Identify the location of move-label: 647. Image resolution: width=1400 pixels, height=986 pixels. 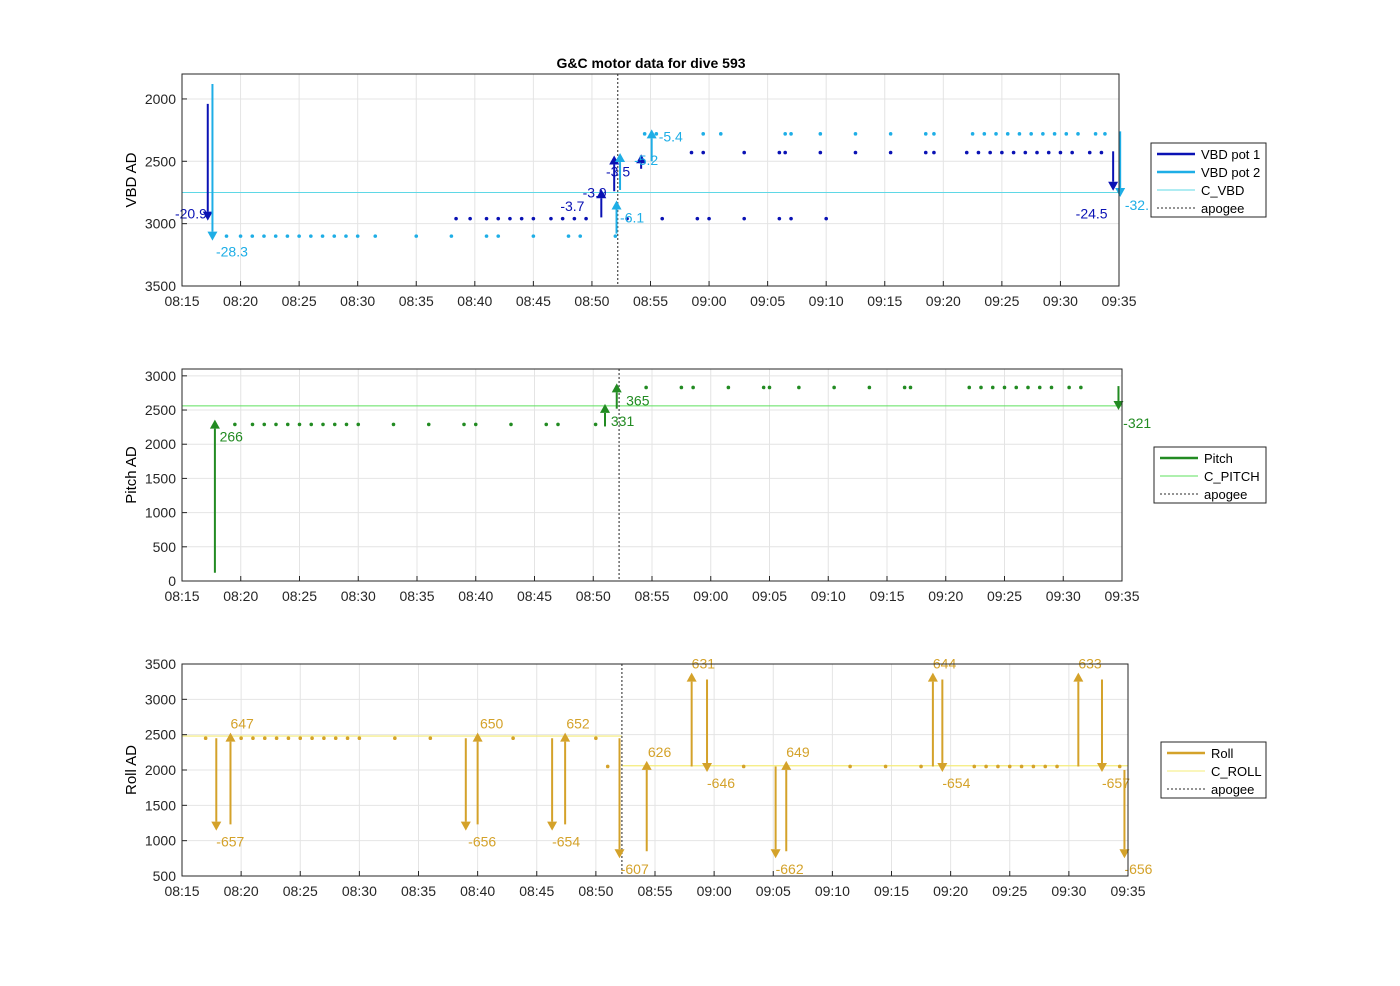
(242, 724).